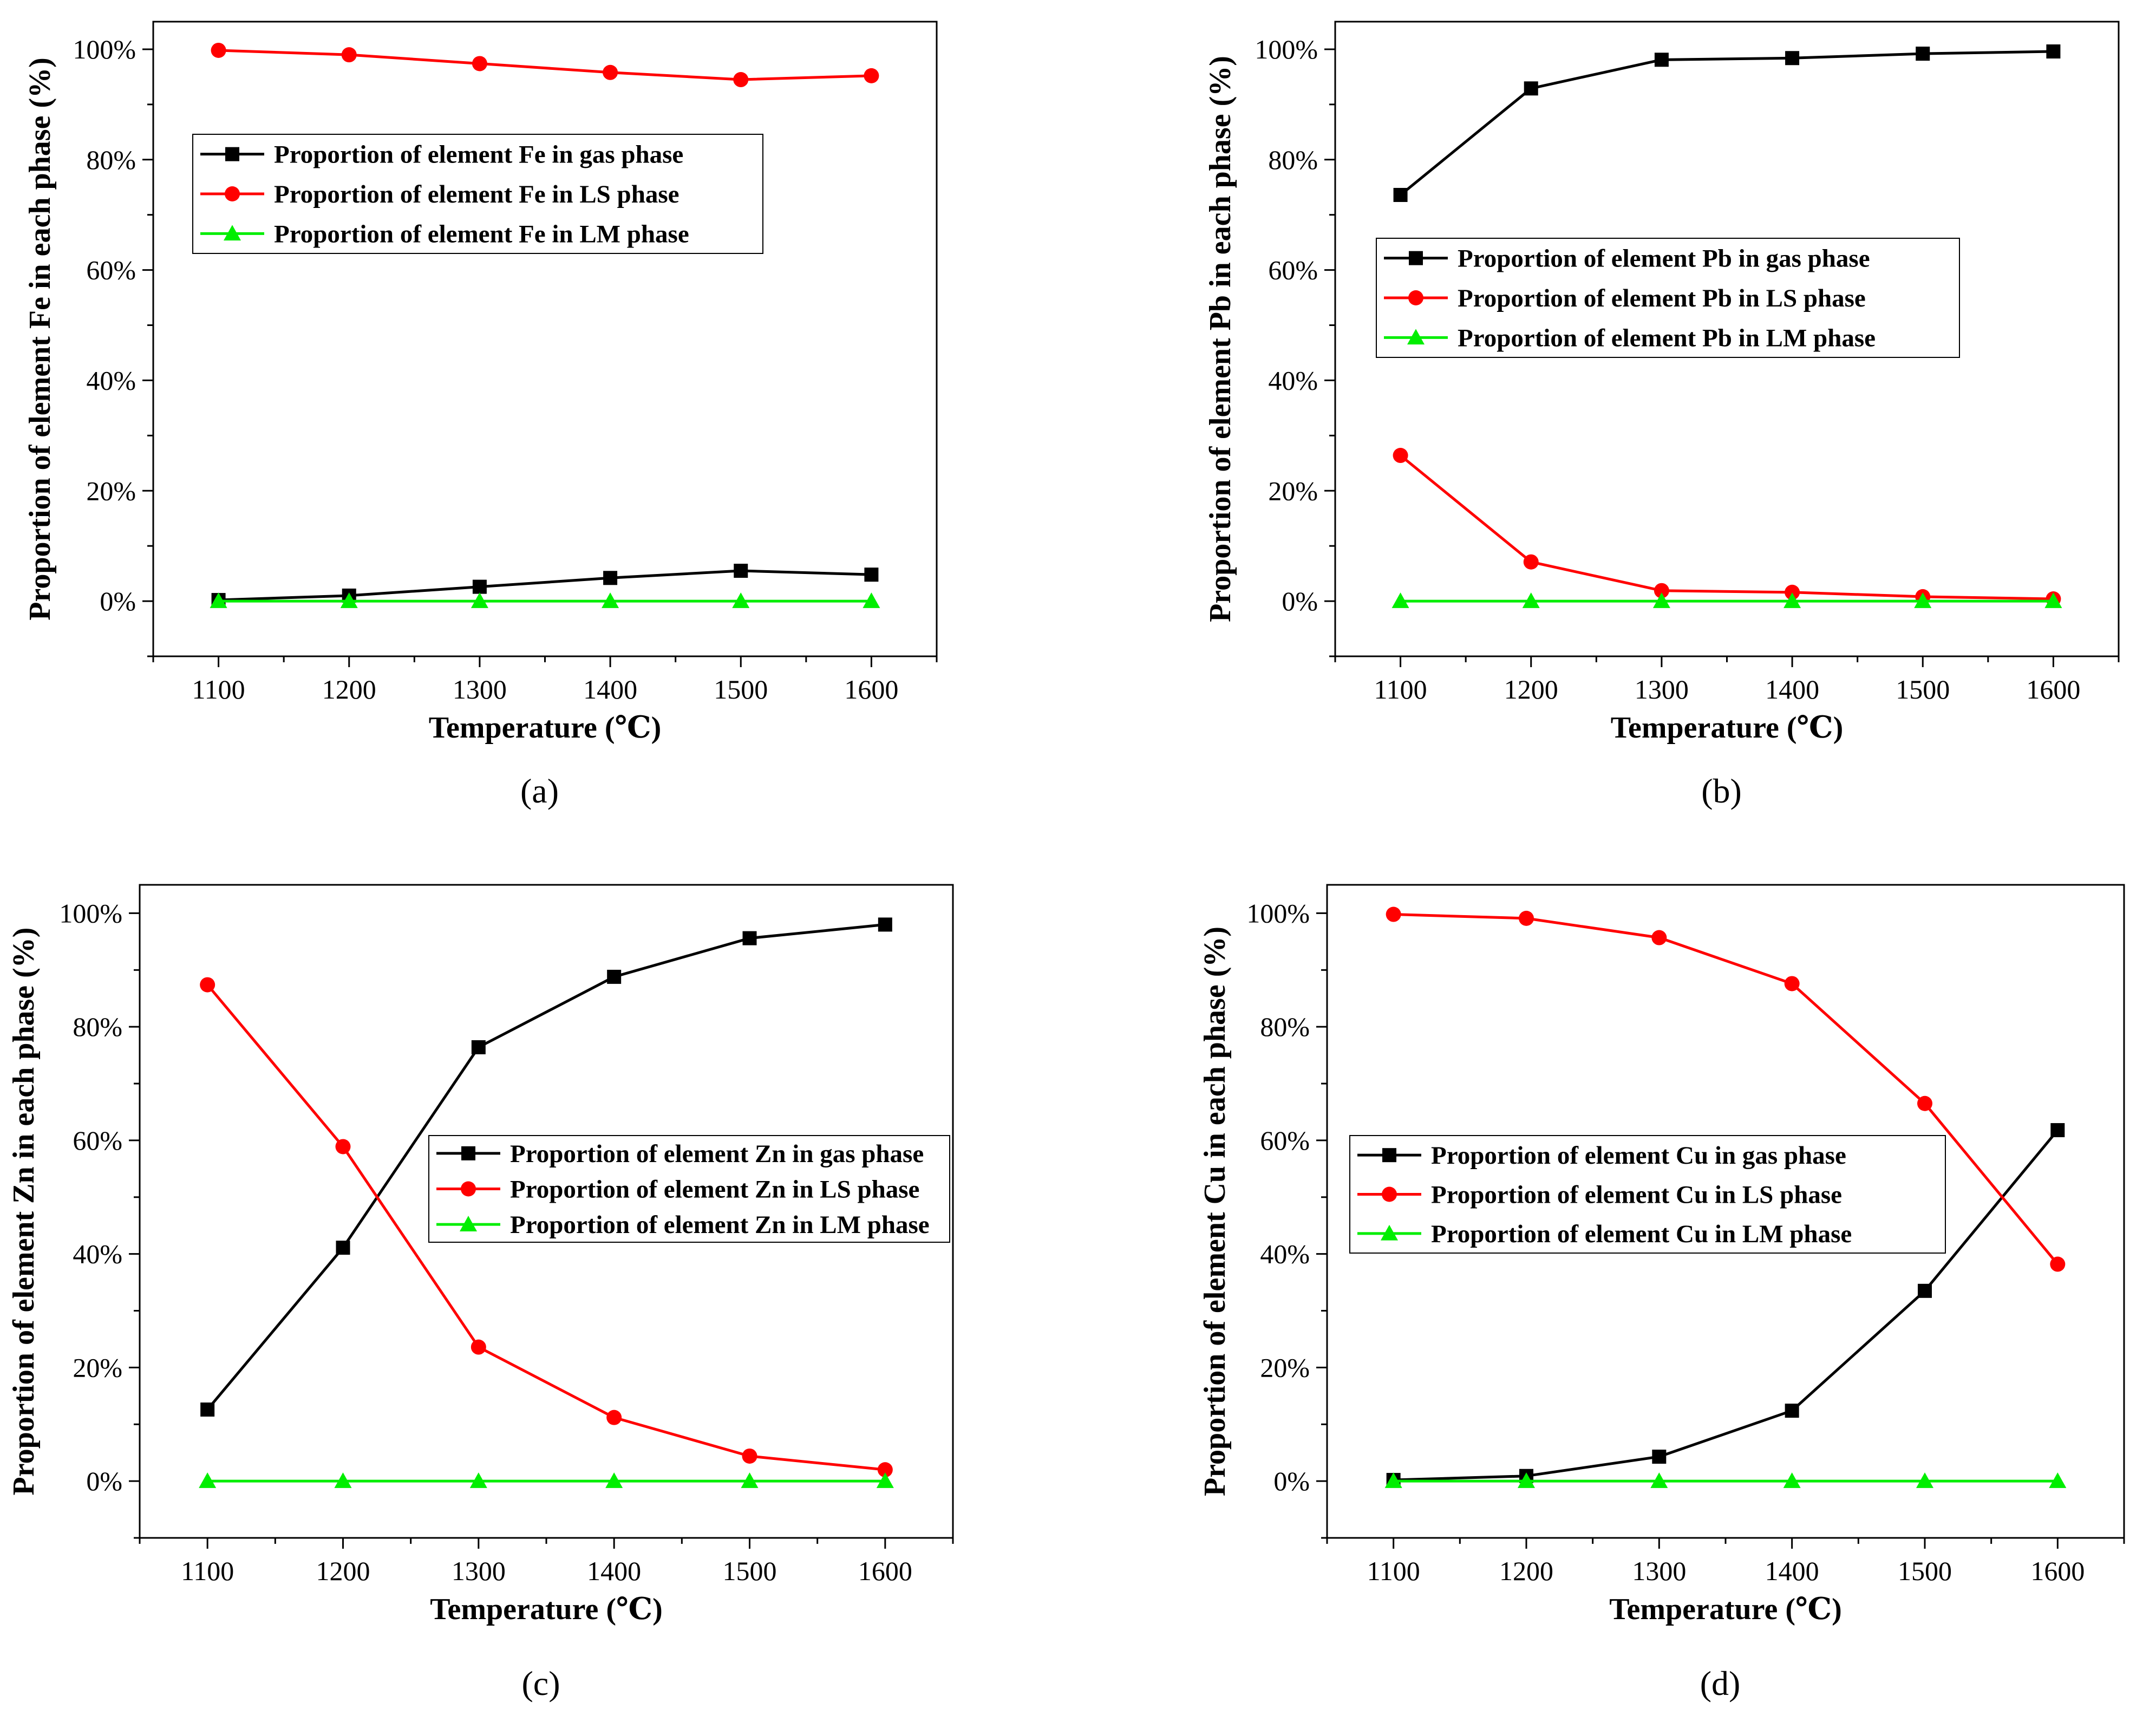 This screenshot has width=2156, height=1722. I want to click on legend-entry: Proportion of element Pb in LS phase, so click(1625, 298).